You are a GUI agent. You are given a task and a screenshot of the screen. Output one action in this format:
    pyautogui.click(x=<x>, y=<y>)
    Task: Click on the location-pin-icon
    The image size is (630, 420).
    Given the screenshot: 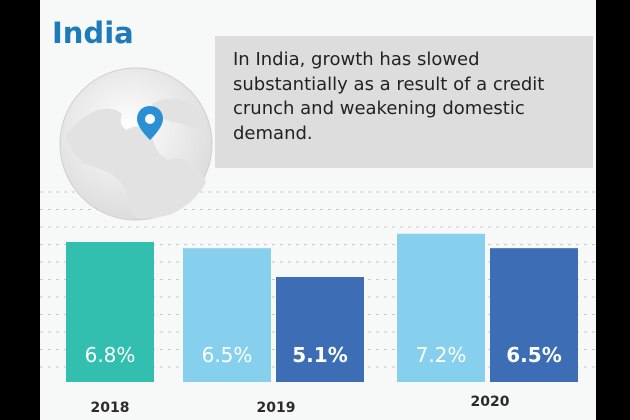 What is the action you would take?
    pyautogui.click(x=150, y=123)
    